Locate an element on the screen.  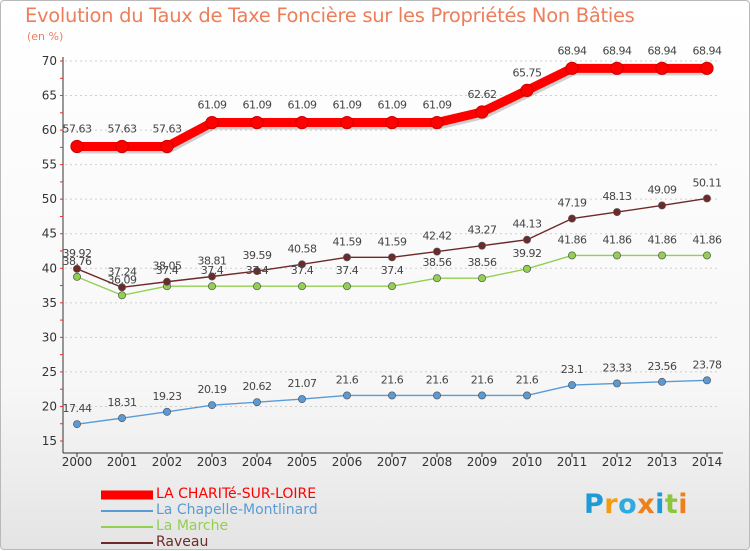
data-label: 41.86 is located at coordinates (617, 239).